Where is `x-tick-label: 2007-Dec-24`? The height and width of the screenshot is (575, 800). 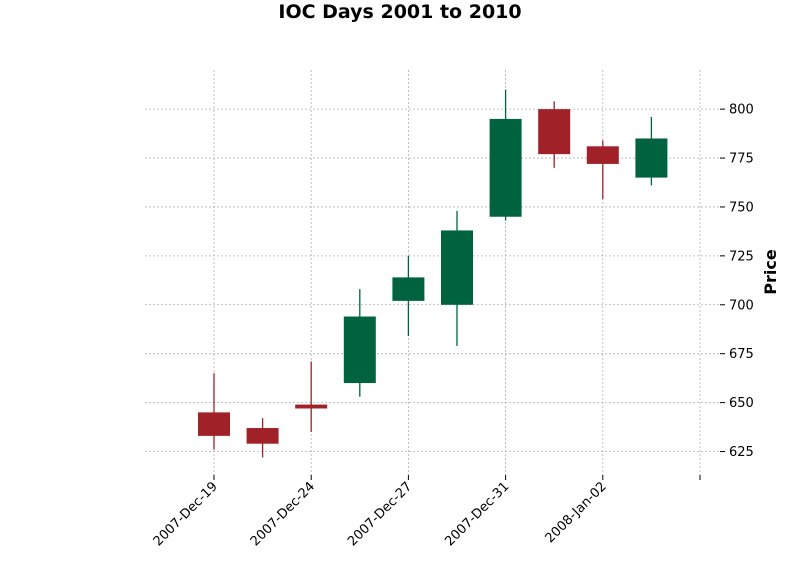
x-tick-label: 2007-Dec-24 is located at coordinates (283, 514).